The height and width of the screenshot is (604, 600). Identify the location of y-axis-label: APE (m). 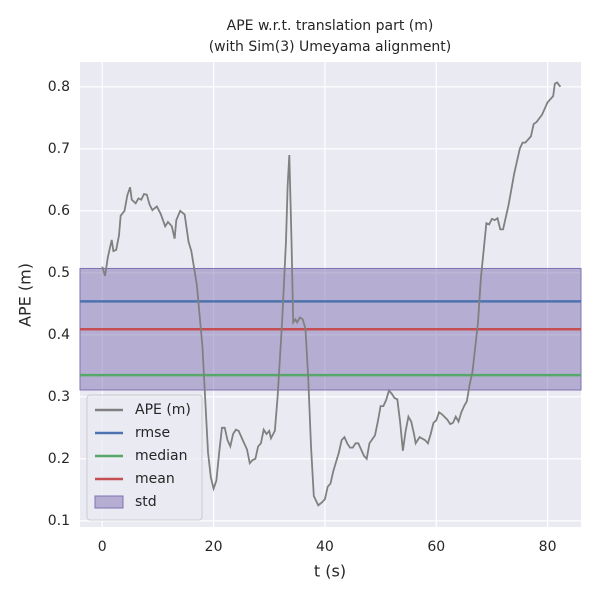
(25, 295).